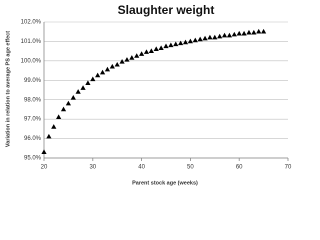  What do you see at coordinates (190, 168) in the screenshot?
I see `x-tick-label: 50` at bounding box center [190, 168].